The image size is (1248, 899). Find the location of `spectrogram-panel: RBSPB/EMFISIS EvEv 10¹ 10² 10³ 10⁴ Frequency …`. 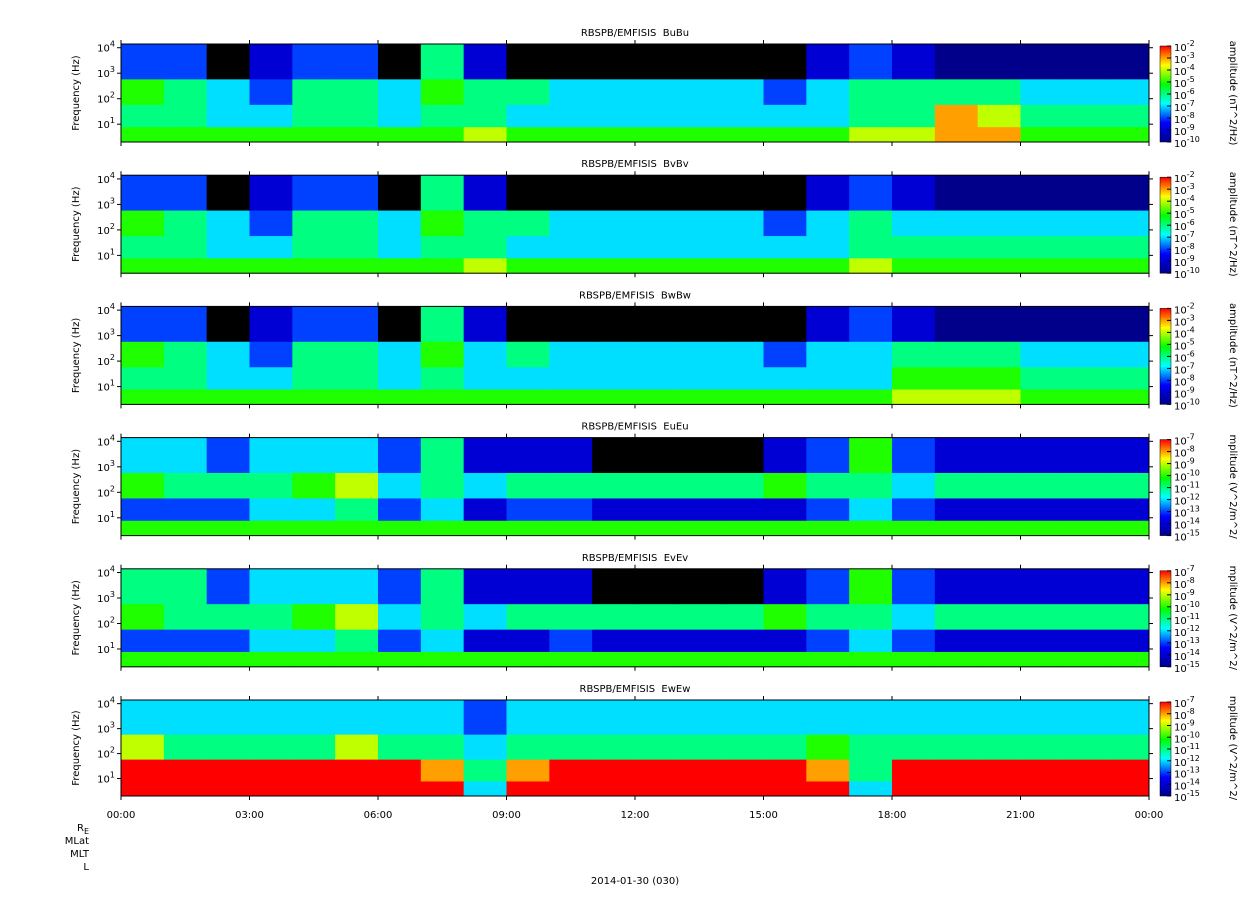

spectrogram-panel: RBSPB/EMFISIS EvEv 10¹ 10² 10³ 10⁴ Frequency … is located at coordinates (654, 614).